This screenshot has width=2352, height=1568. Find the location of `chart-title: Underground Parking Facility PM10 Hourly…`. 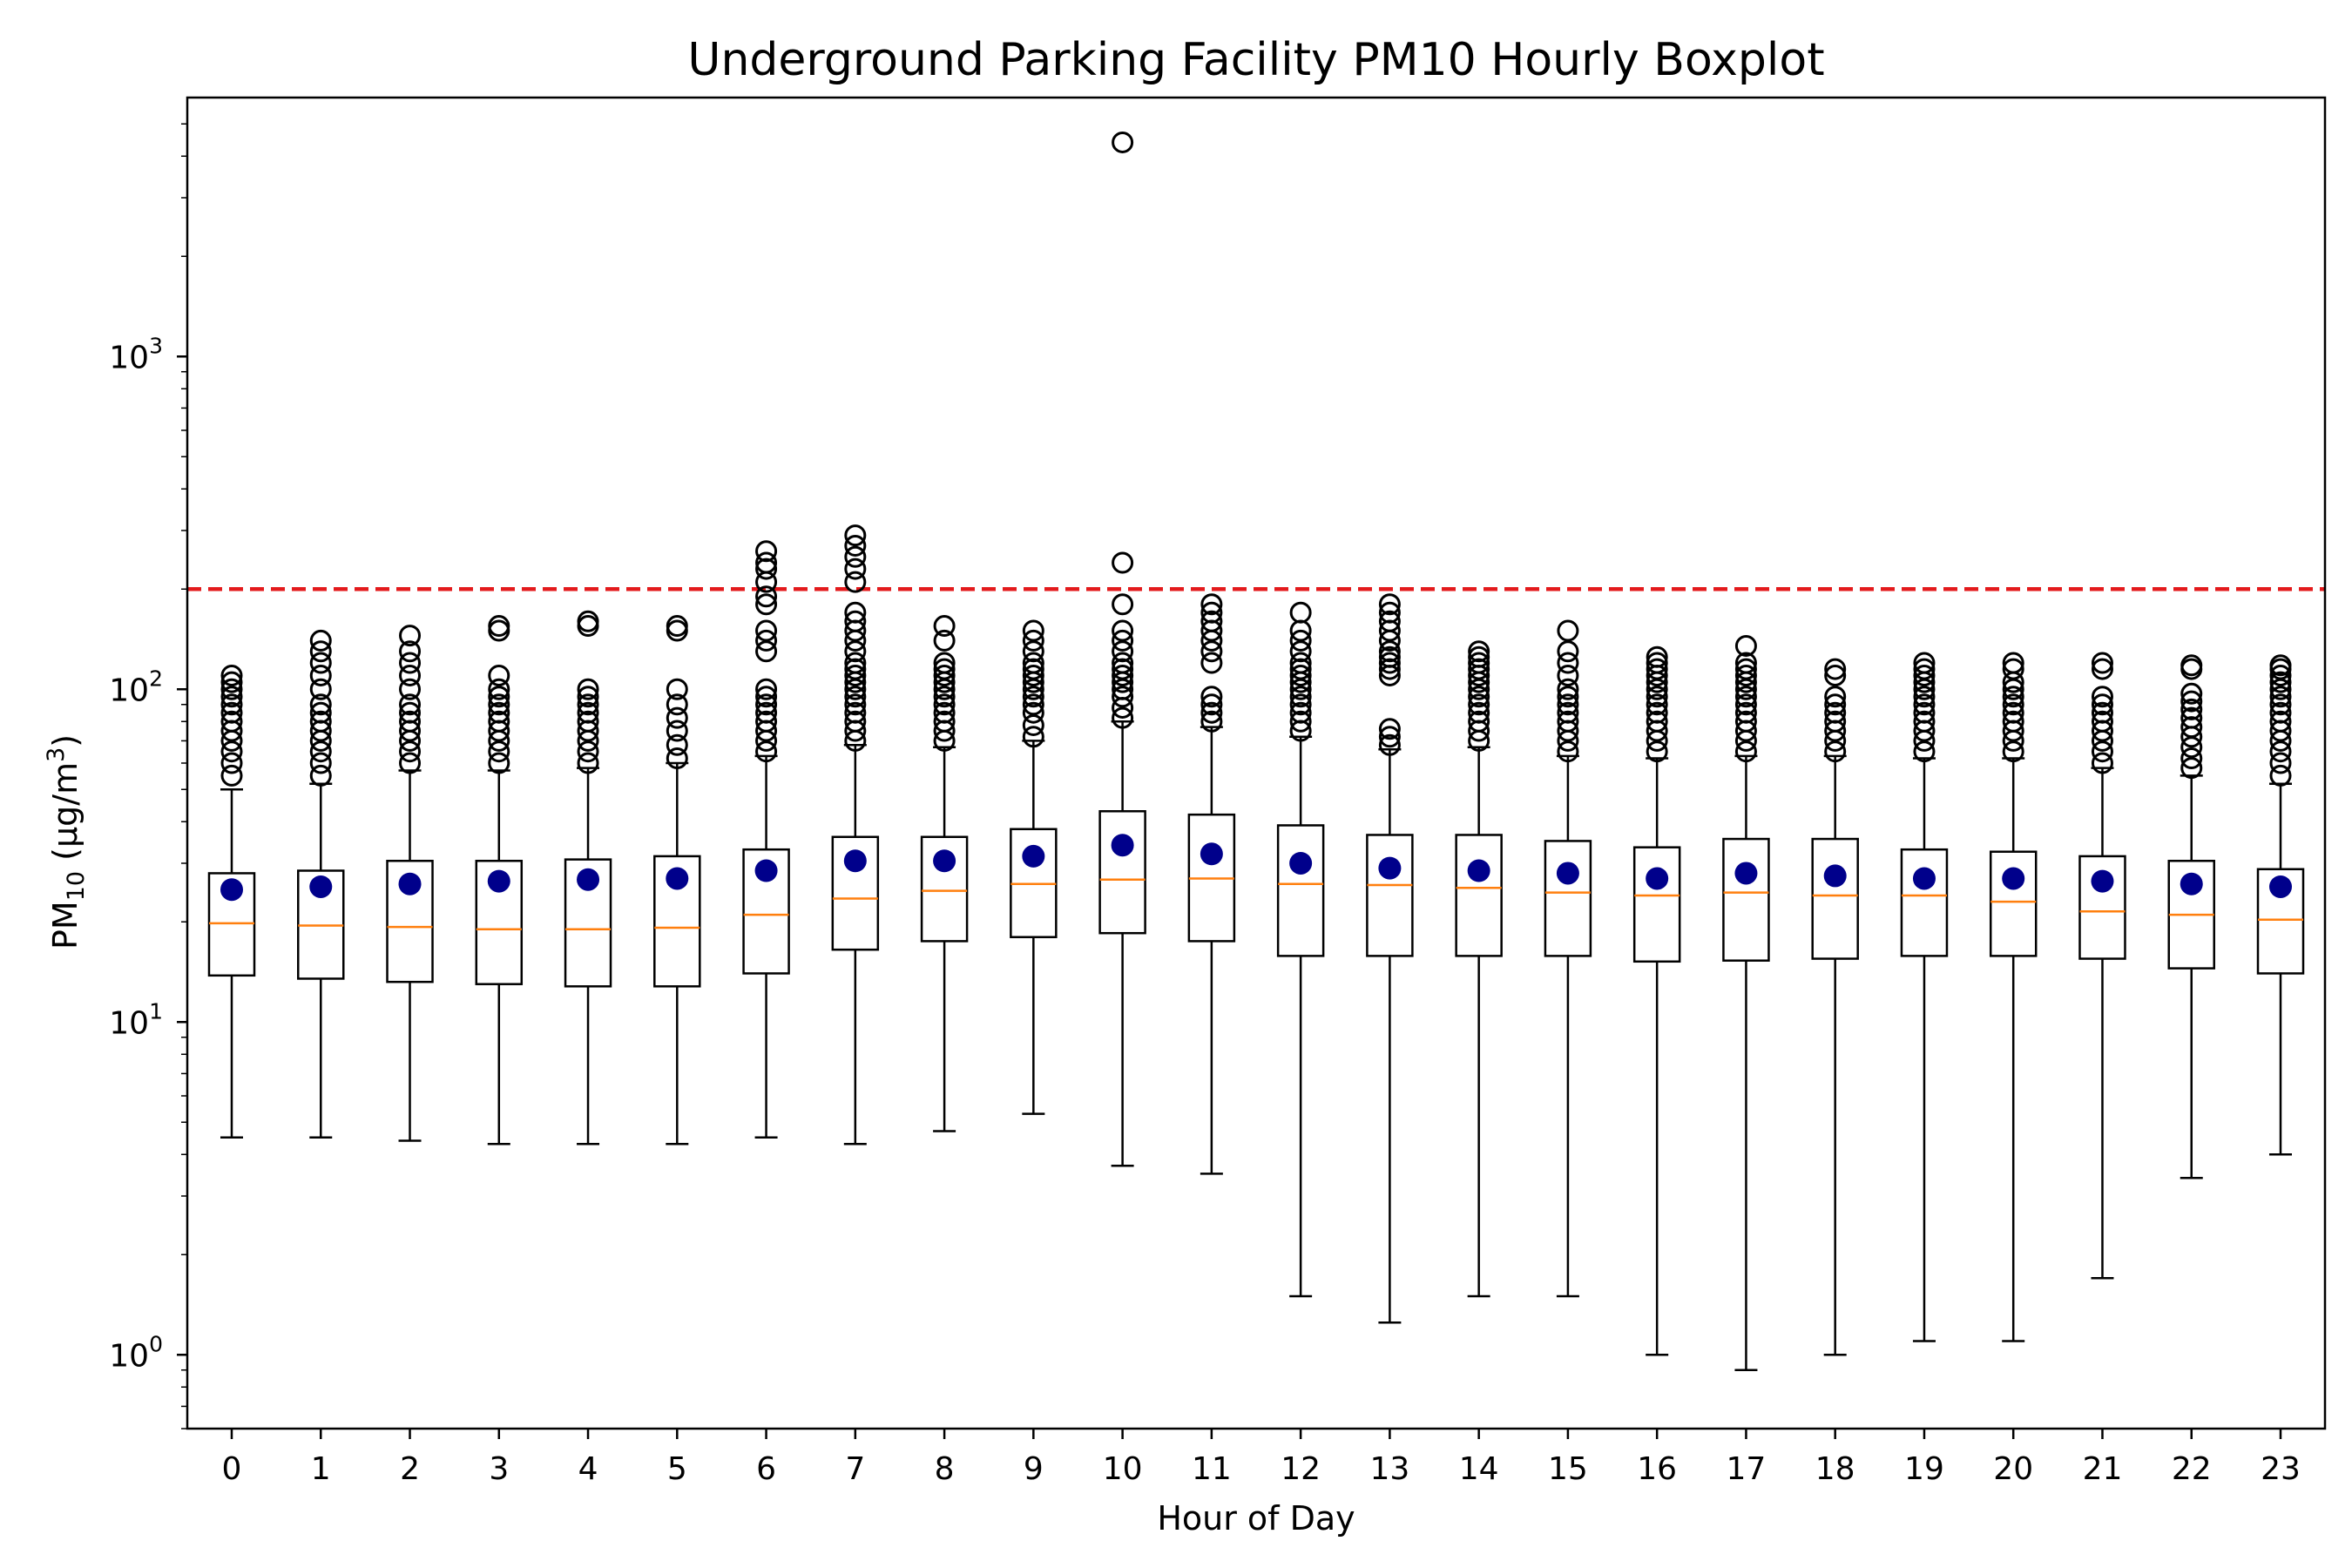

chart-title: Underground Parking Facility PM10 Hourly… is located at coordinates (1255, 60).